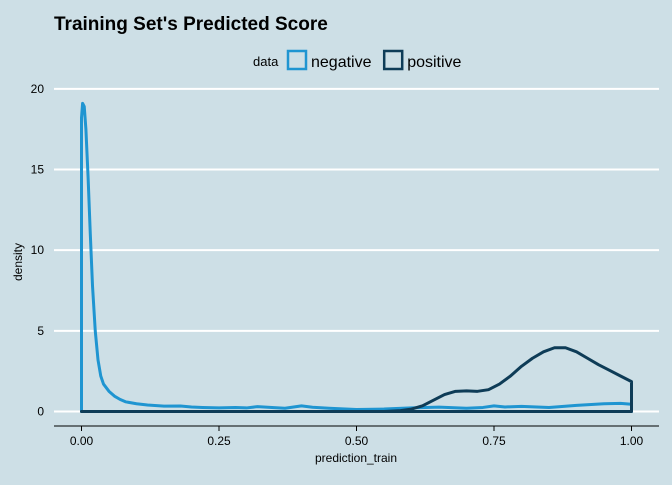 The height and width of the screenshot is (485, 672). What do you see at coordinates (38, 170) in the screenshot?
I see `y-tick-label: 15` at bounding box center [38, 170].